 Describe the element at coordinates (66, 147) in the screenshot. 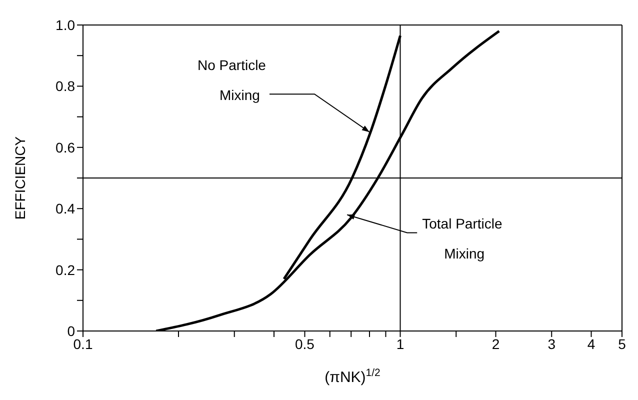

I see `y-tick-label: 0.6` at that location.